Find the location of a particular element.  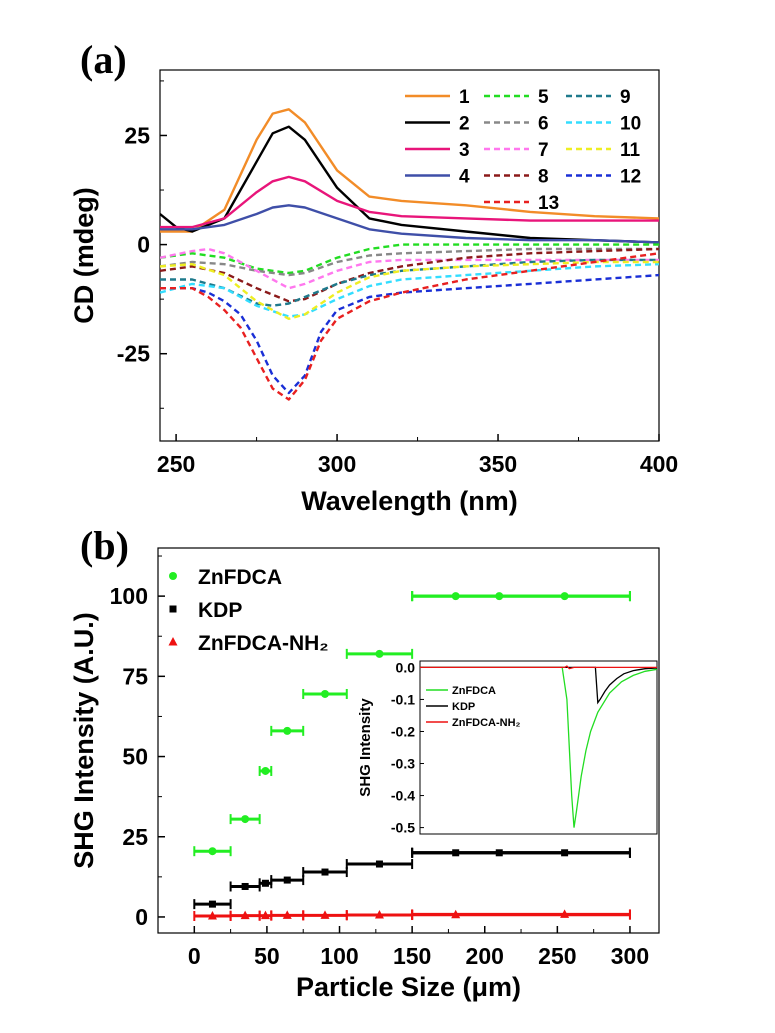

inset-series-line-kdp is located at coordinates (539, 685).